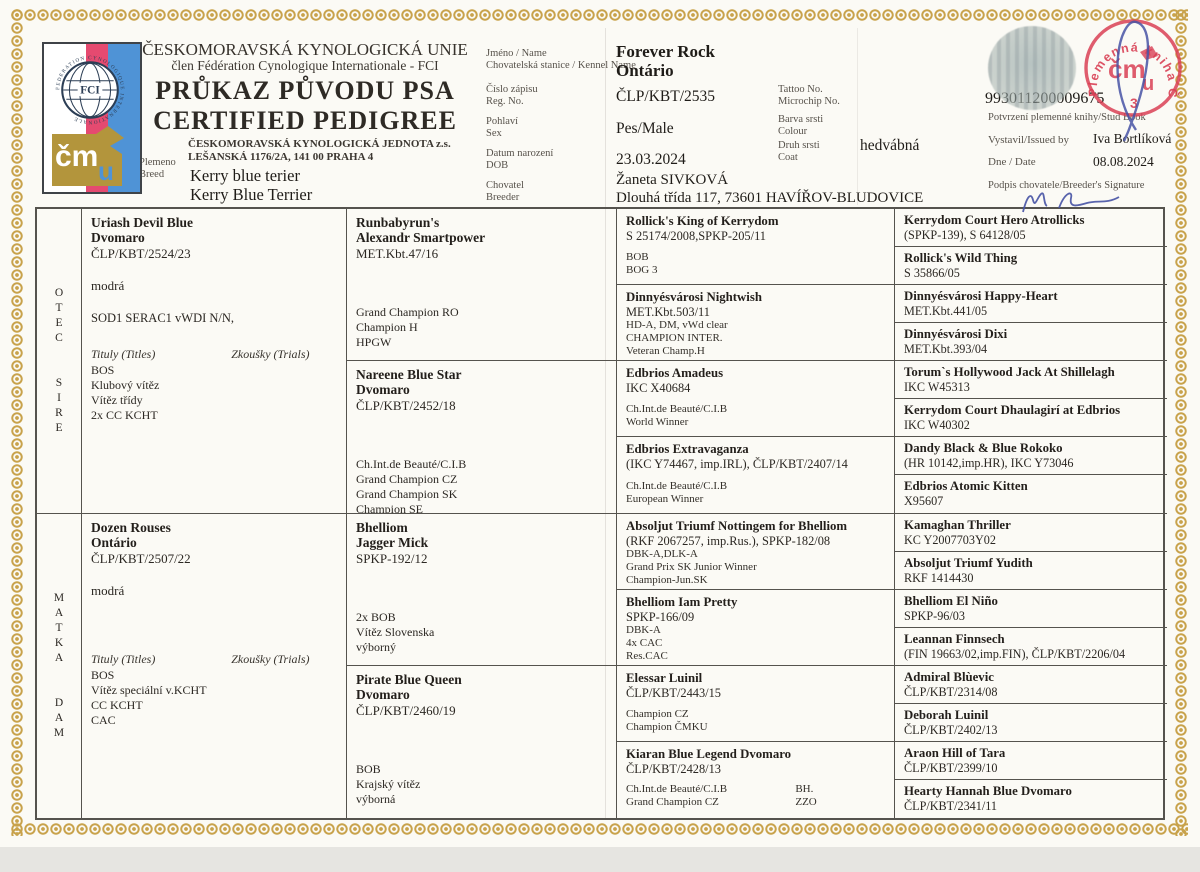  I want to click on dob-label: Datum narození DOB, so click(520, 159).